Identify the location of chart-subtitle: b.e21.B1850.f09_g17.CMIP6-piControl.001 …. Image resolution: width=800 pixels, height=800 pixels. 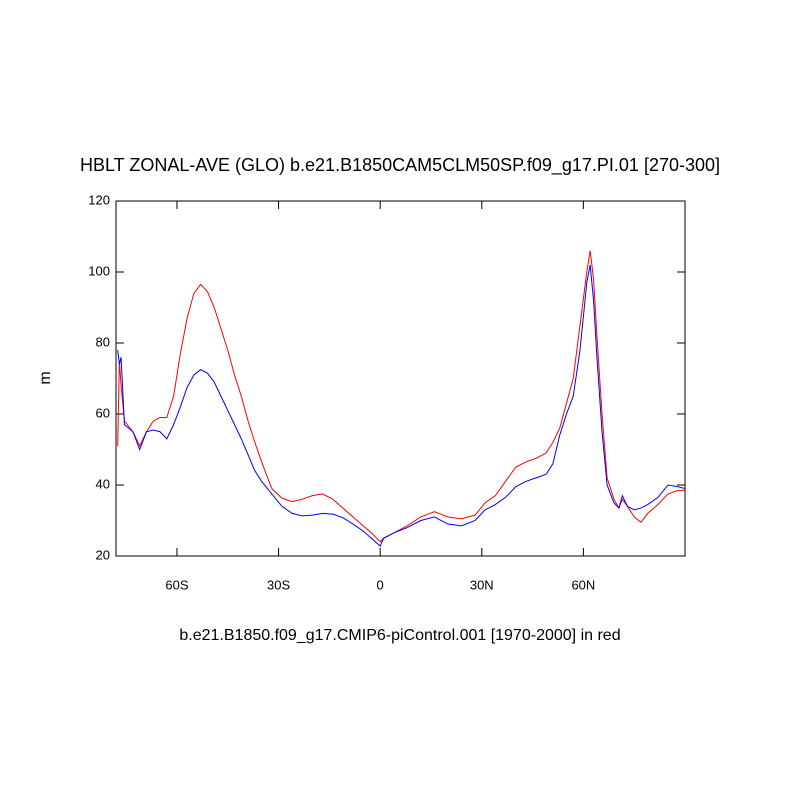
(399, 635).